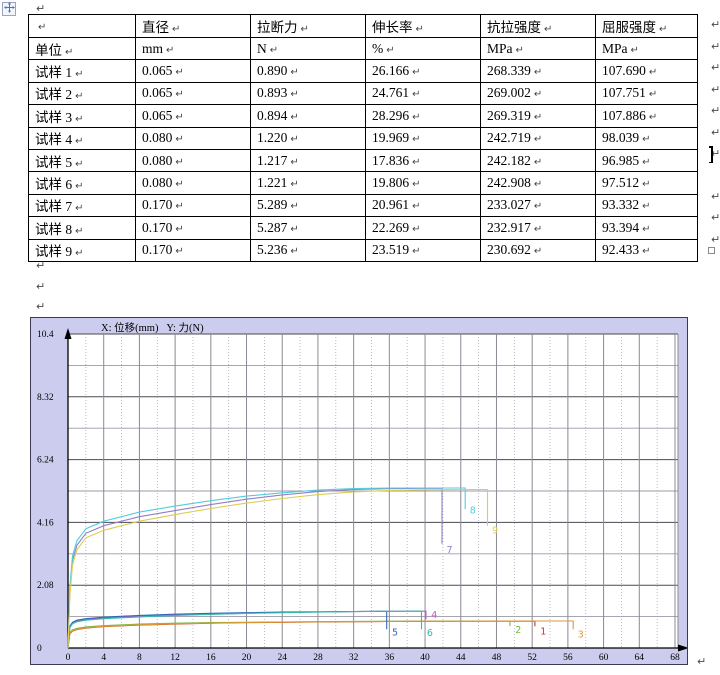  Describe the element at coordinates (82, 48) in the screenshot. I see `table-cell: 单位 ↵` at that location.